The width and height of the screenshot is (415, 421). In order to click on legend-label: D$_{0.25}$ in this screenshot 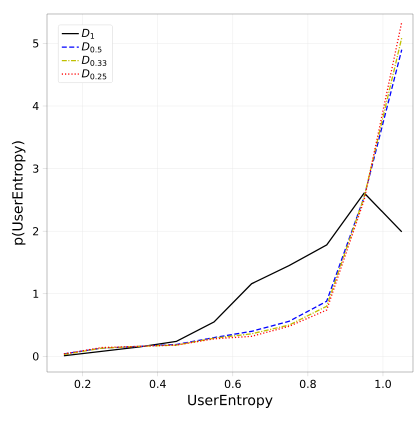, I will do `click(94, 74)`.